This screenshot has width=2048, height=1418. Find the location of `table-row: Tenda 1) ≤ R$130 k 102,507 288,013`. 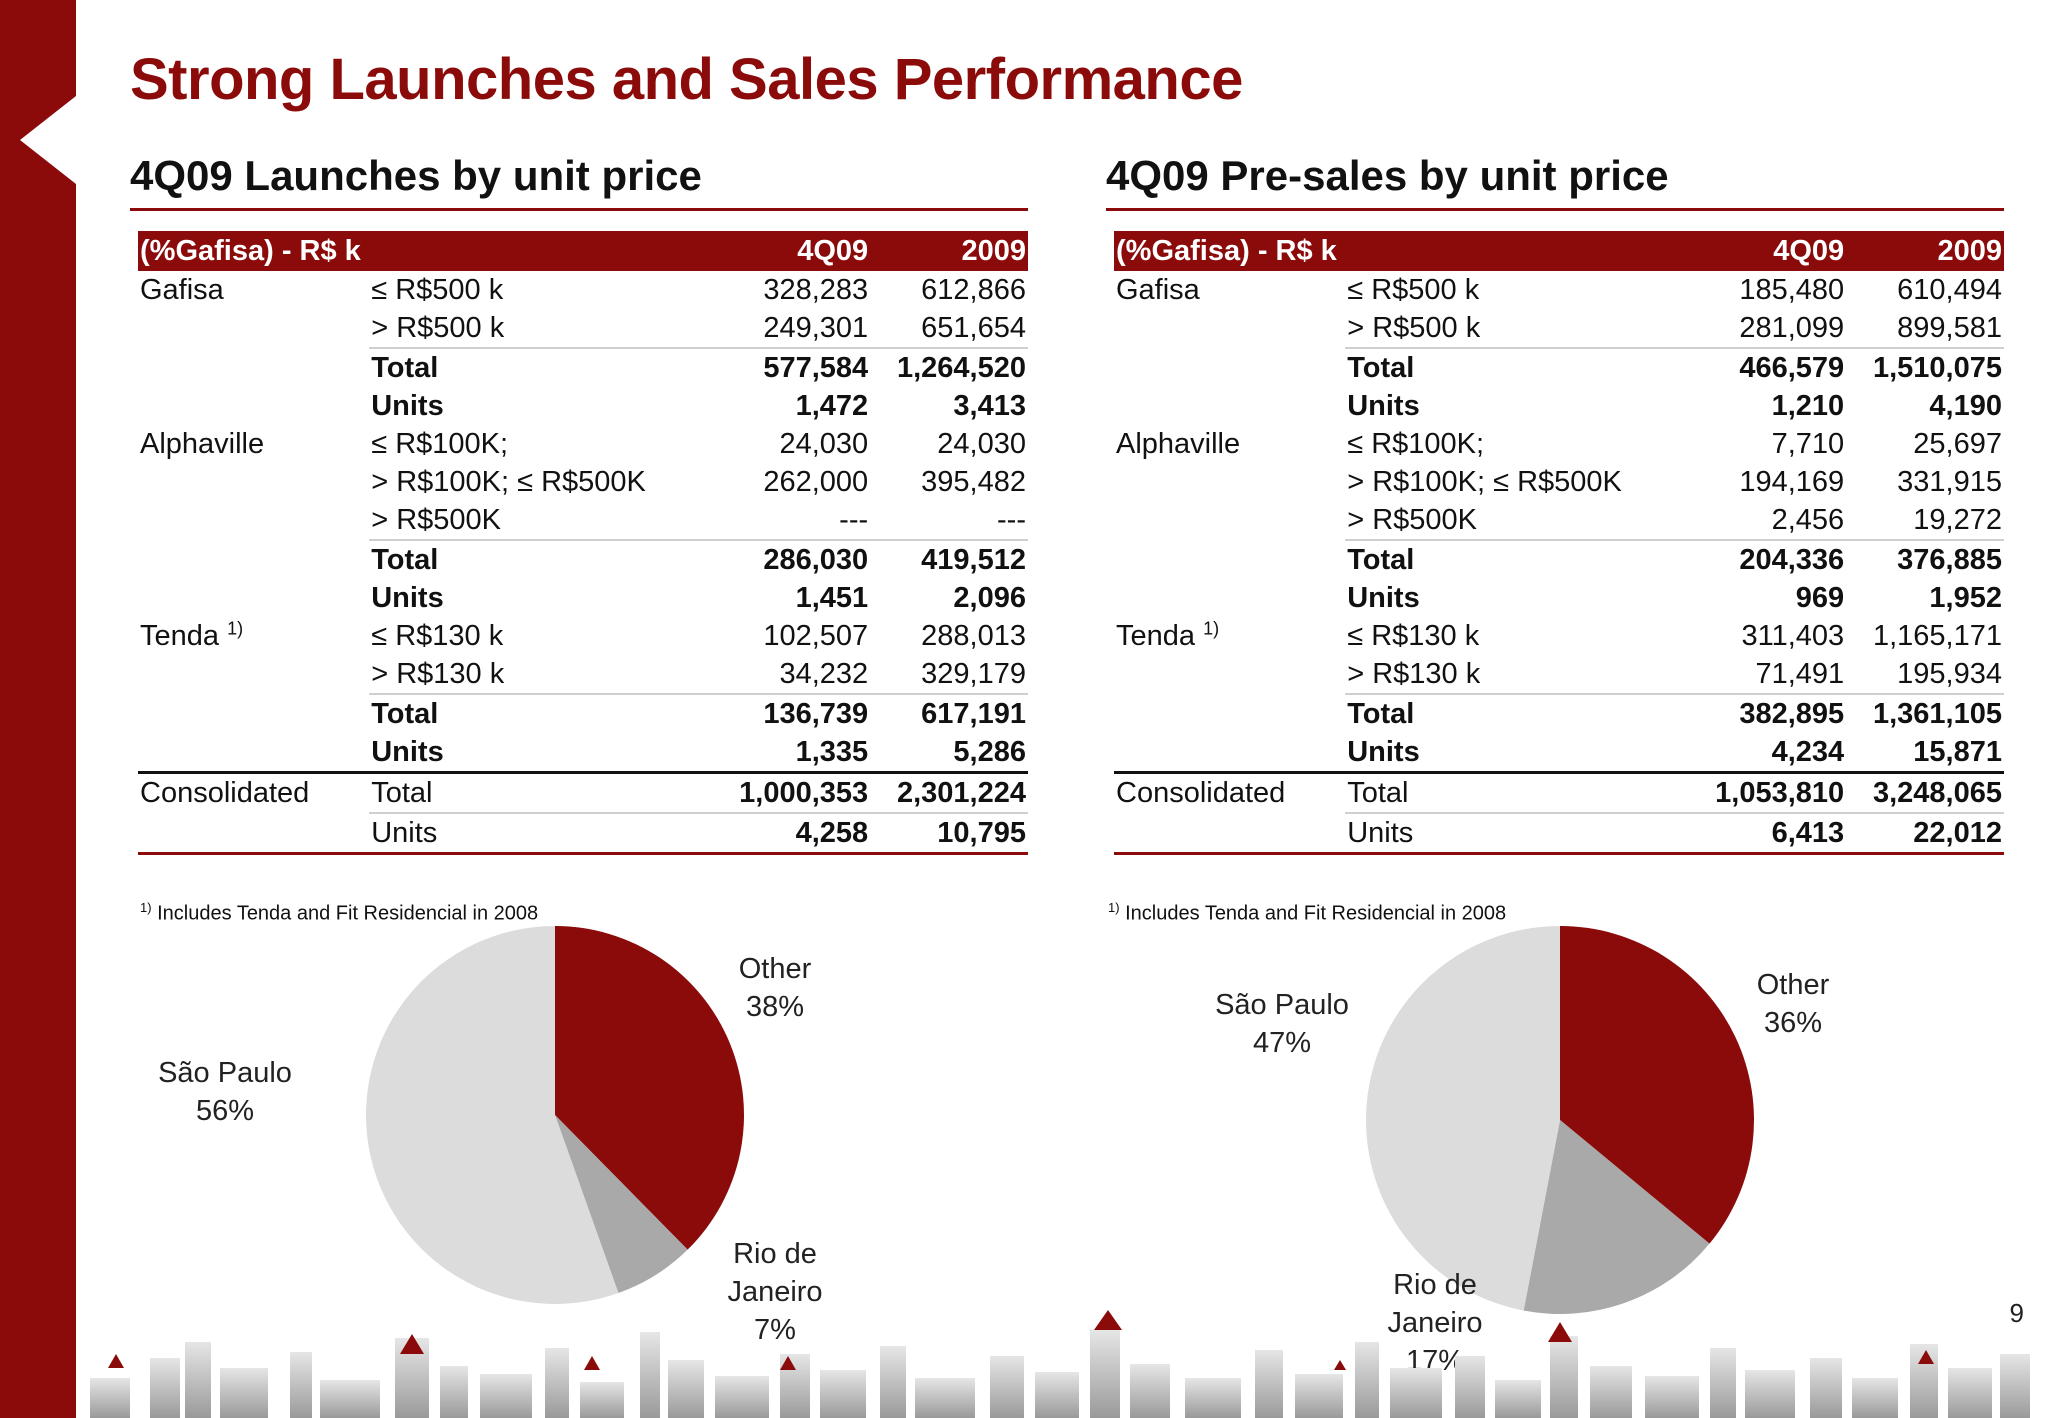

table-row: Tenda 1) ≤ R$130 k 102,507 288,013 is located at coordinates (583, 636).